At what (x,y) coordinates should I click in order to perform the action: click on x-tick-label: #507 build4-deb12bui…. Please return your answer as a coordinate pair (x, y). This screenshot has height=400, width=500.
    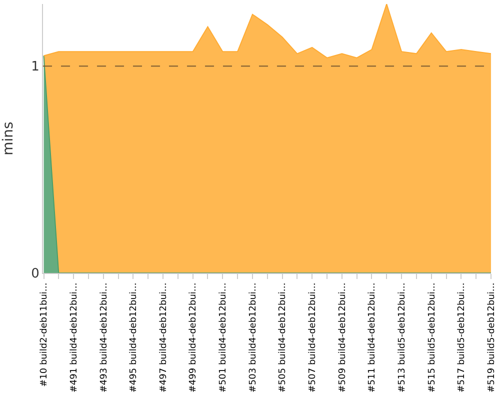
    Looking at the image, I should click on (313, 337).